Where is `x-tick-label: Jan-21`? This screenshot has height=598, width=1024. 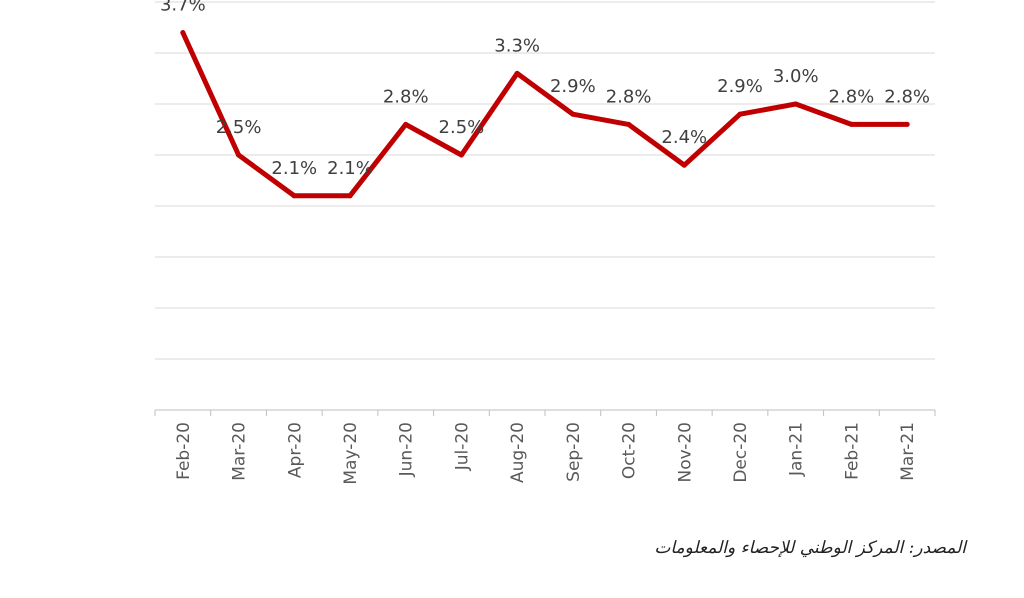 x-tick-label: Jan-21 is located at coordinates (797, 449).